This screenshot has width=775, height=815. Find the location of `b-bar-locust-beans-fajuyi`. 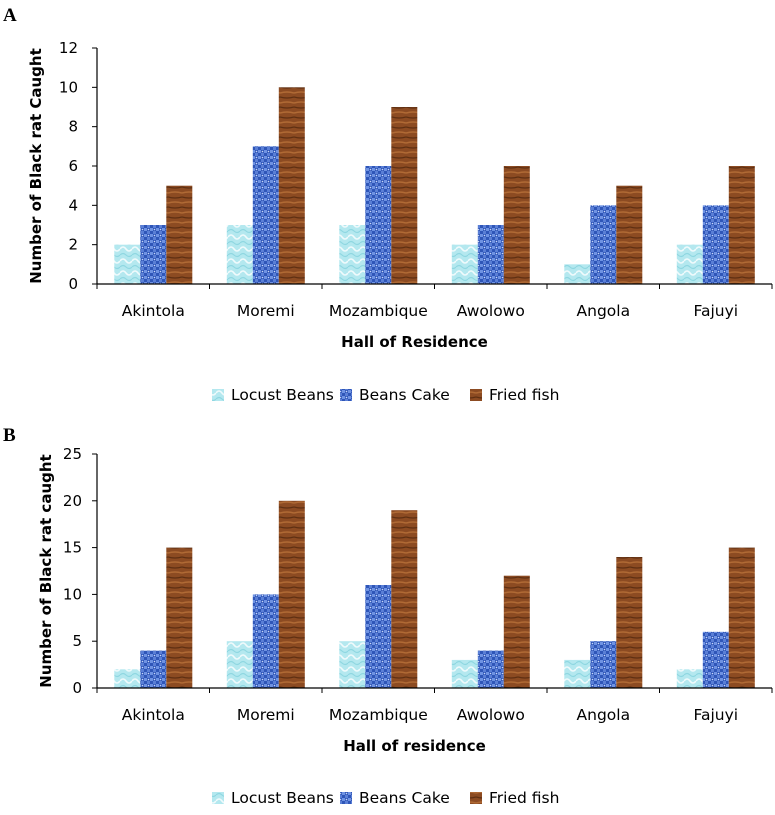

b-bar-locust-beans-fajuyi is located at coordinates (689, 678).